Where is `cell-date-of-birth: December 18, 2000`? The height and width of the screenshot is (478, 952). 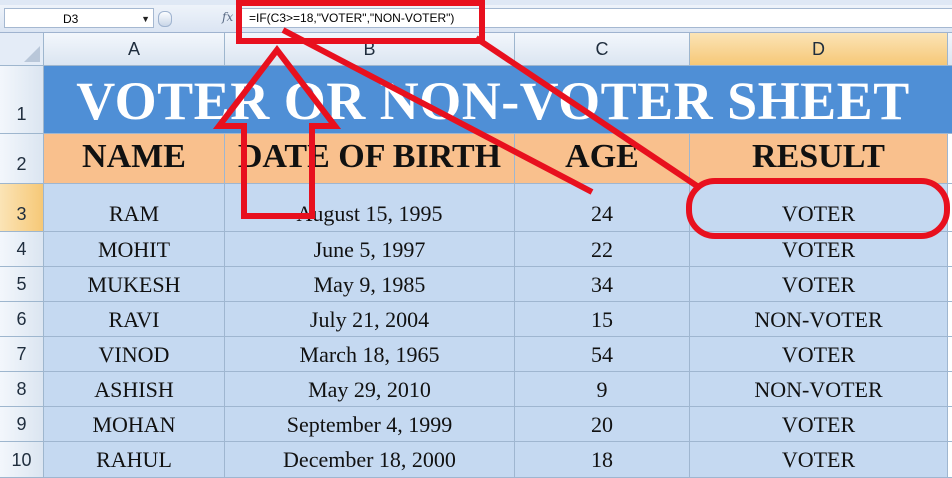
cell-date-of-birth: December 18, 2000 is located at coordinates (370, 460).